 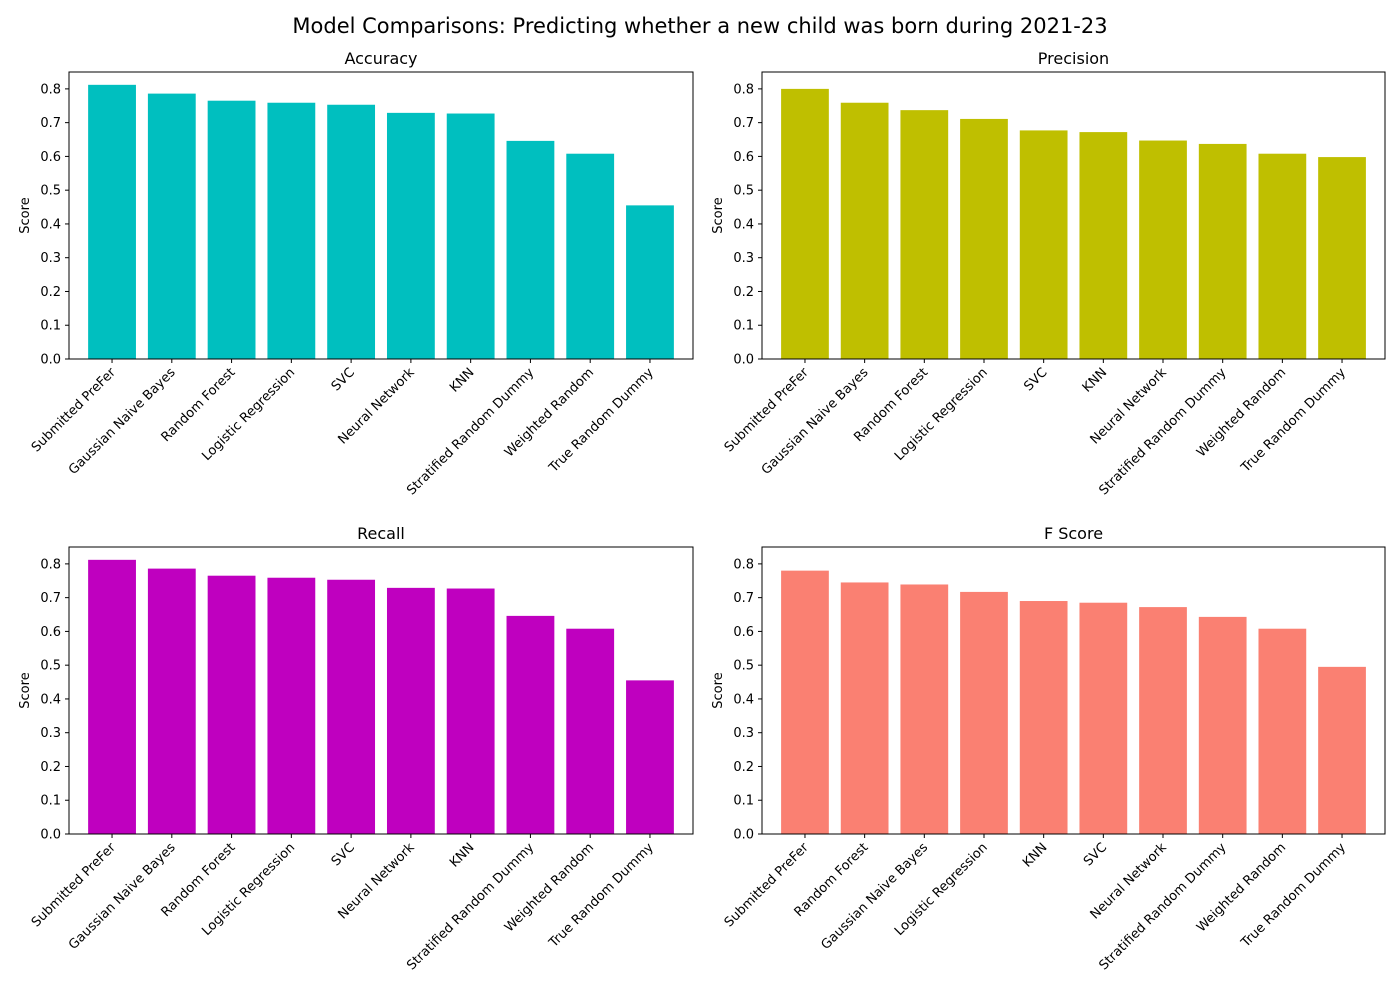 I want to click on subplot-title: Accuracy, so click(x=380, y=58).